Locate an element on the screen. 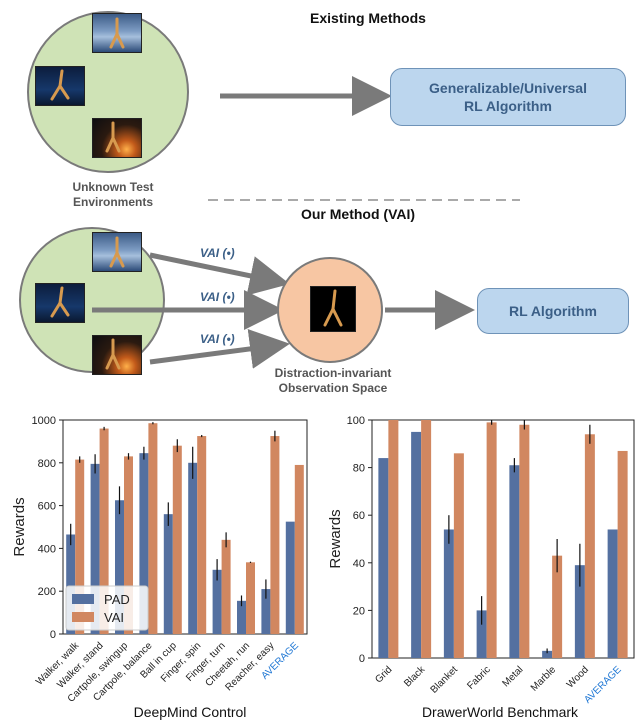 This screenshot has height=724, width=640. generalizable-line-2: RL Algorithm is located at coordinates (508, 106).